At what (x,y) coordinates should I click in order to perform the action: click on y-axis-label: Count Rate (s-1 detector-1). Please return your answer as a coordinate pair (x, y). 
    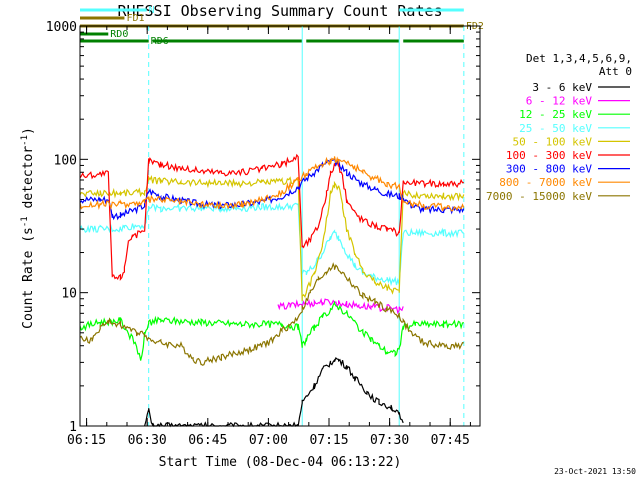
    Looking at the image, I should click on (28, 228).